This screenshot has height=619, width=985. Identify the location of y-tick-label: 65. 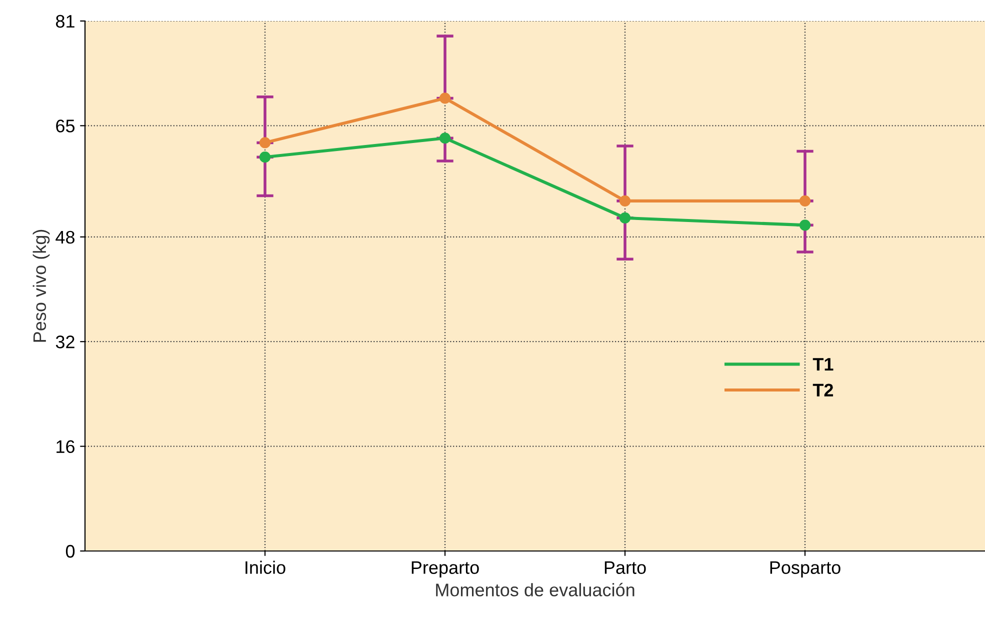
(65, 126).